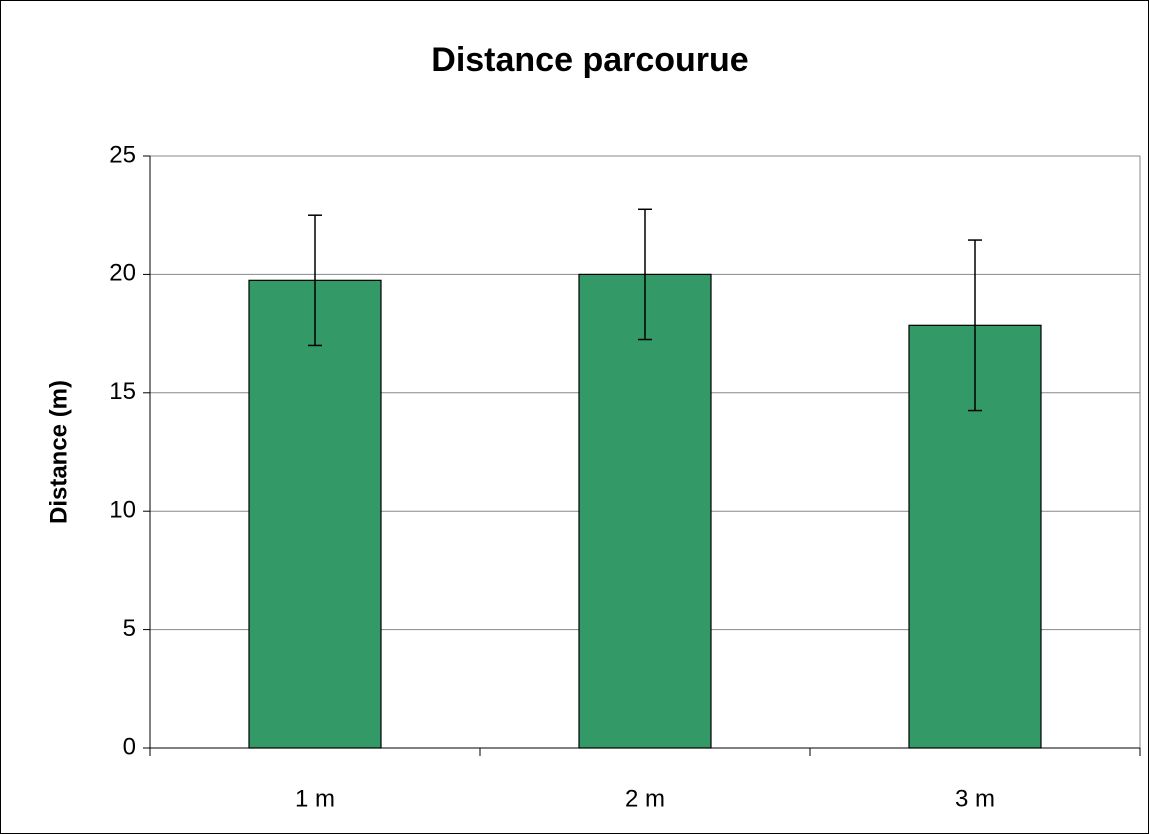 The height and width of the screenshot is (834, 1149). Describe the element at coordinates (122, 510) in the screenshot. I see `y-tick-label: 10` at that location.